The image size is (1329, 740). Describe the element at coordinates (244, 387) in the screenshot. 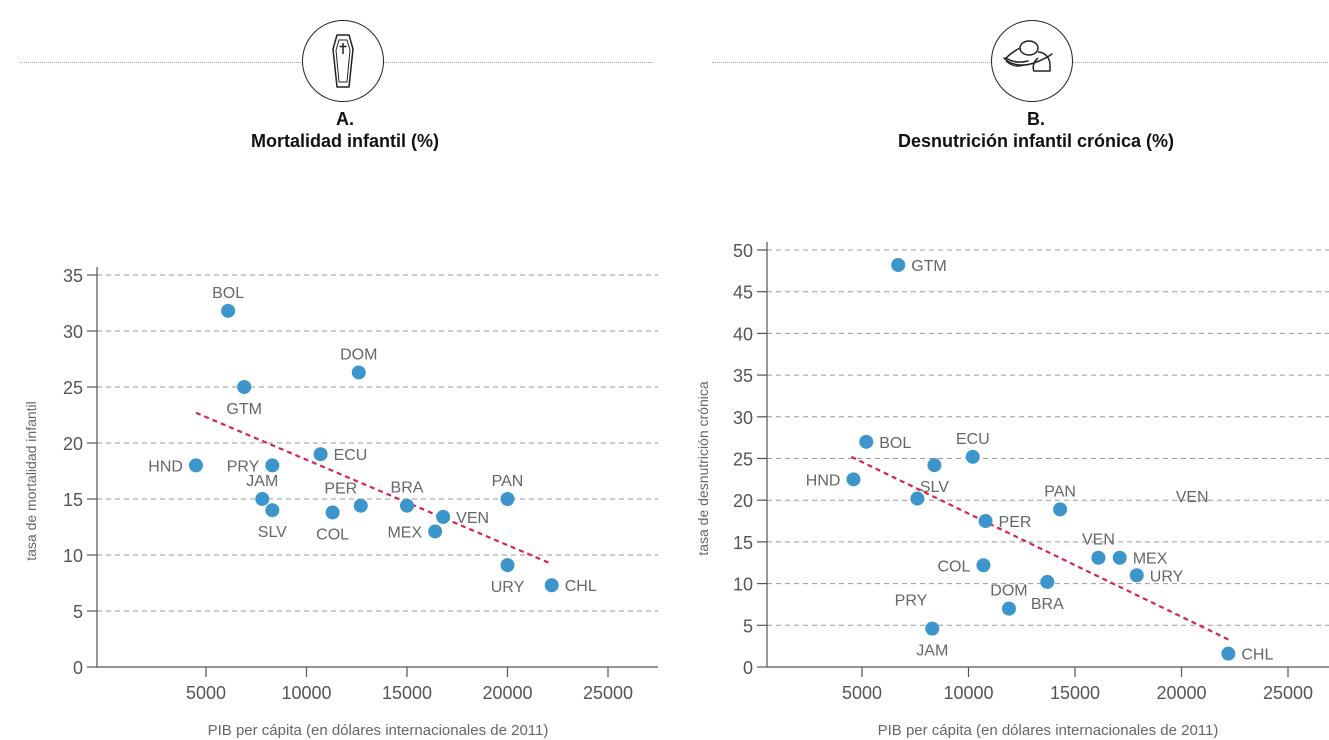

I see `point-gtm` at that location.